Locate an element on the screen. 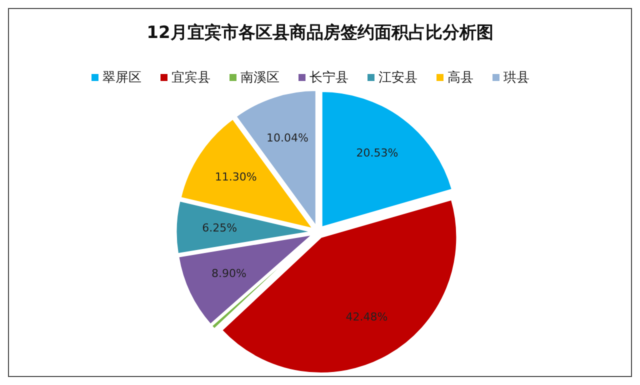 The width and height of the screenshot is (640, 385). legend-label: 长宁县 is located at coordinates (329, 78).